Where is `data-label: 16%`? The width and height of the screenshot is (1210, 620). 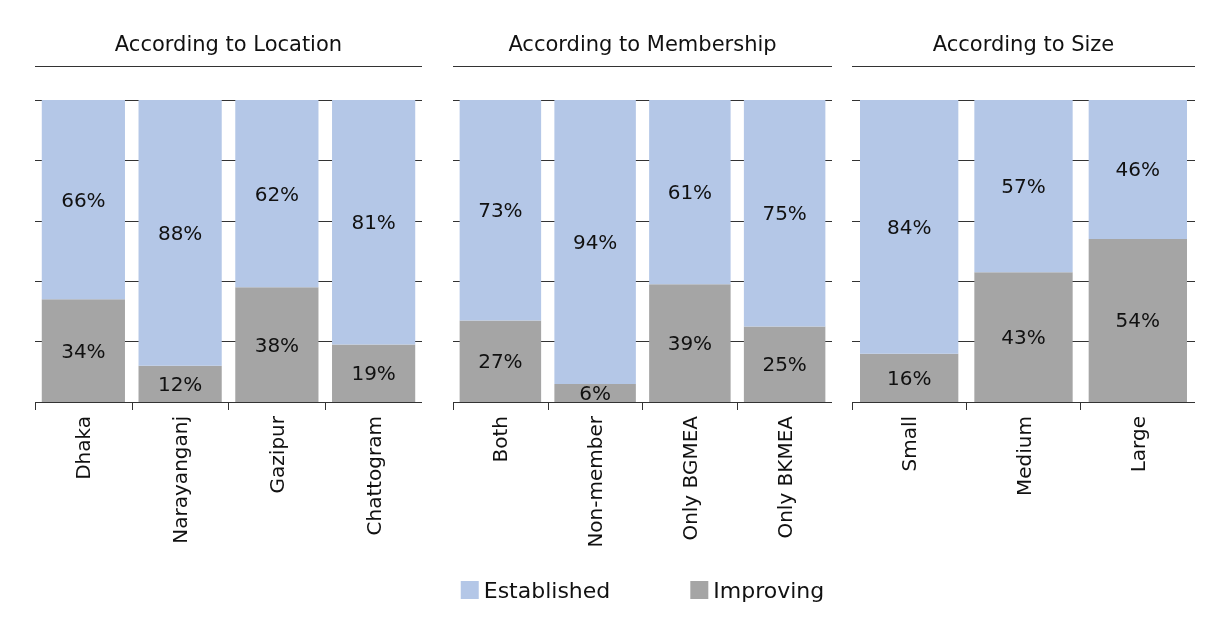
data-label: 16% is located at coordinates (909, 377).